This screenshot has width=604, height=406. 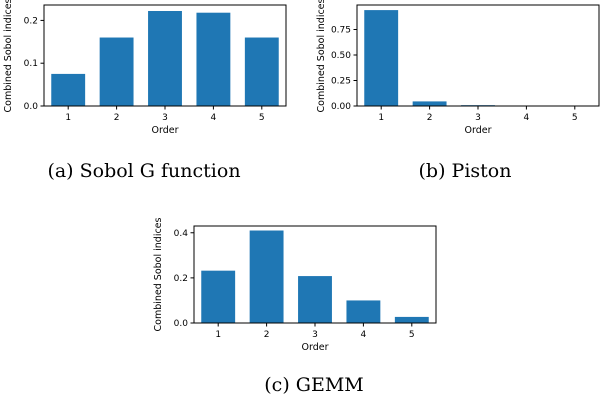 I want to click on panel-caption: (a) Sobol G function, so click(x=143, y=171).